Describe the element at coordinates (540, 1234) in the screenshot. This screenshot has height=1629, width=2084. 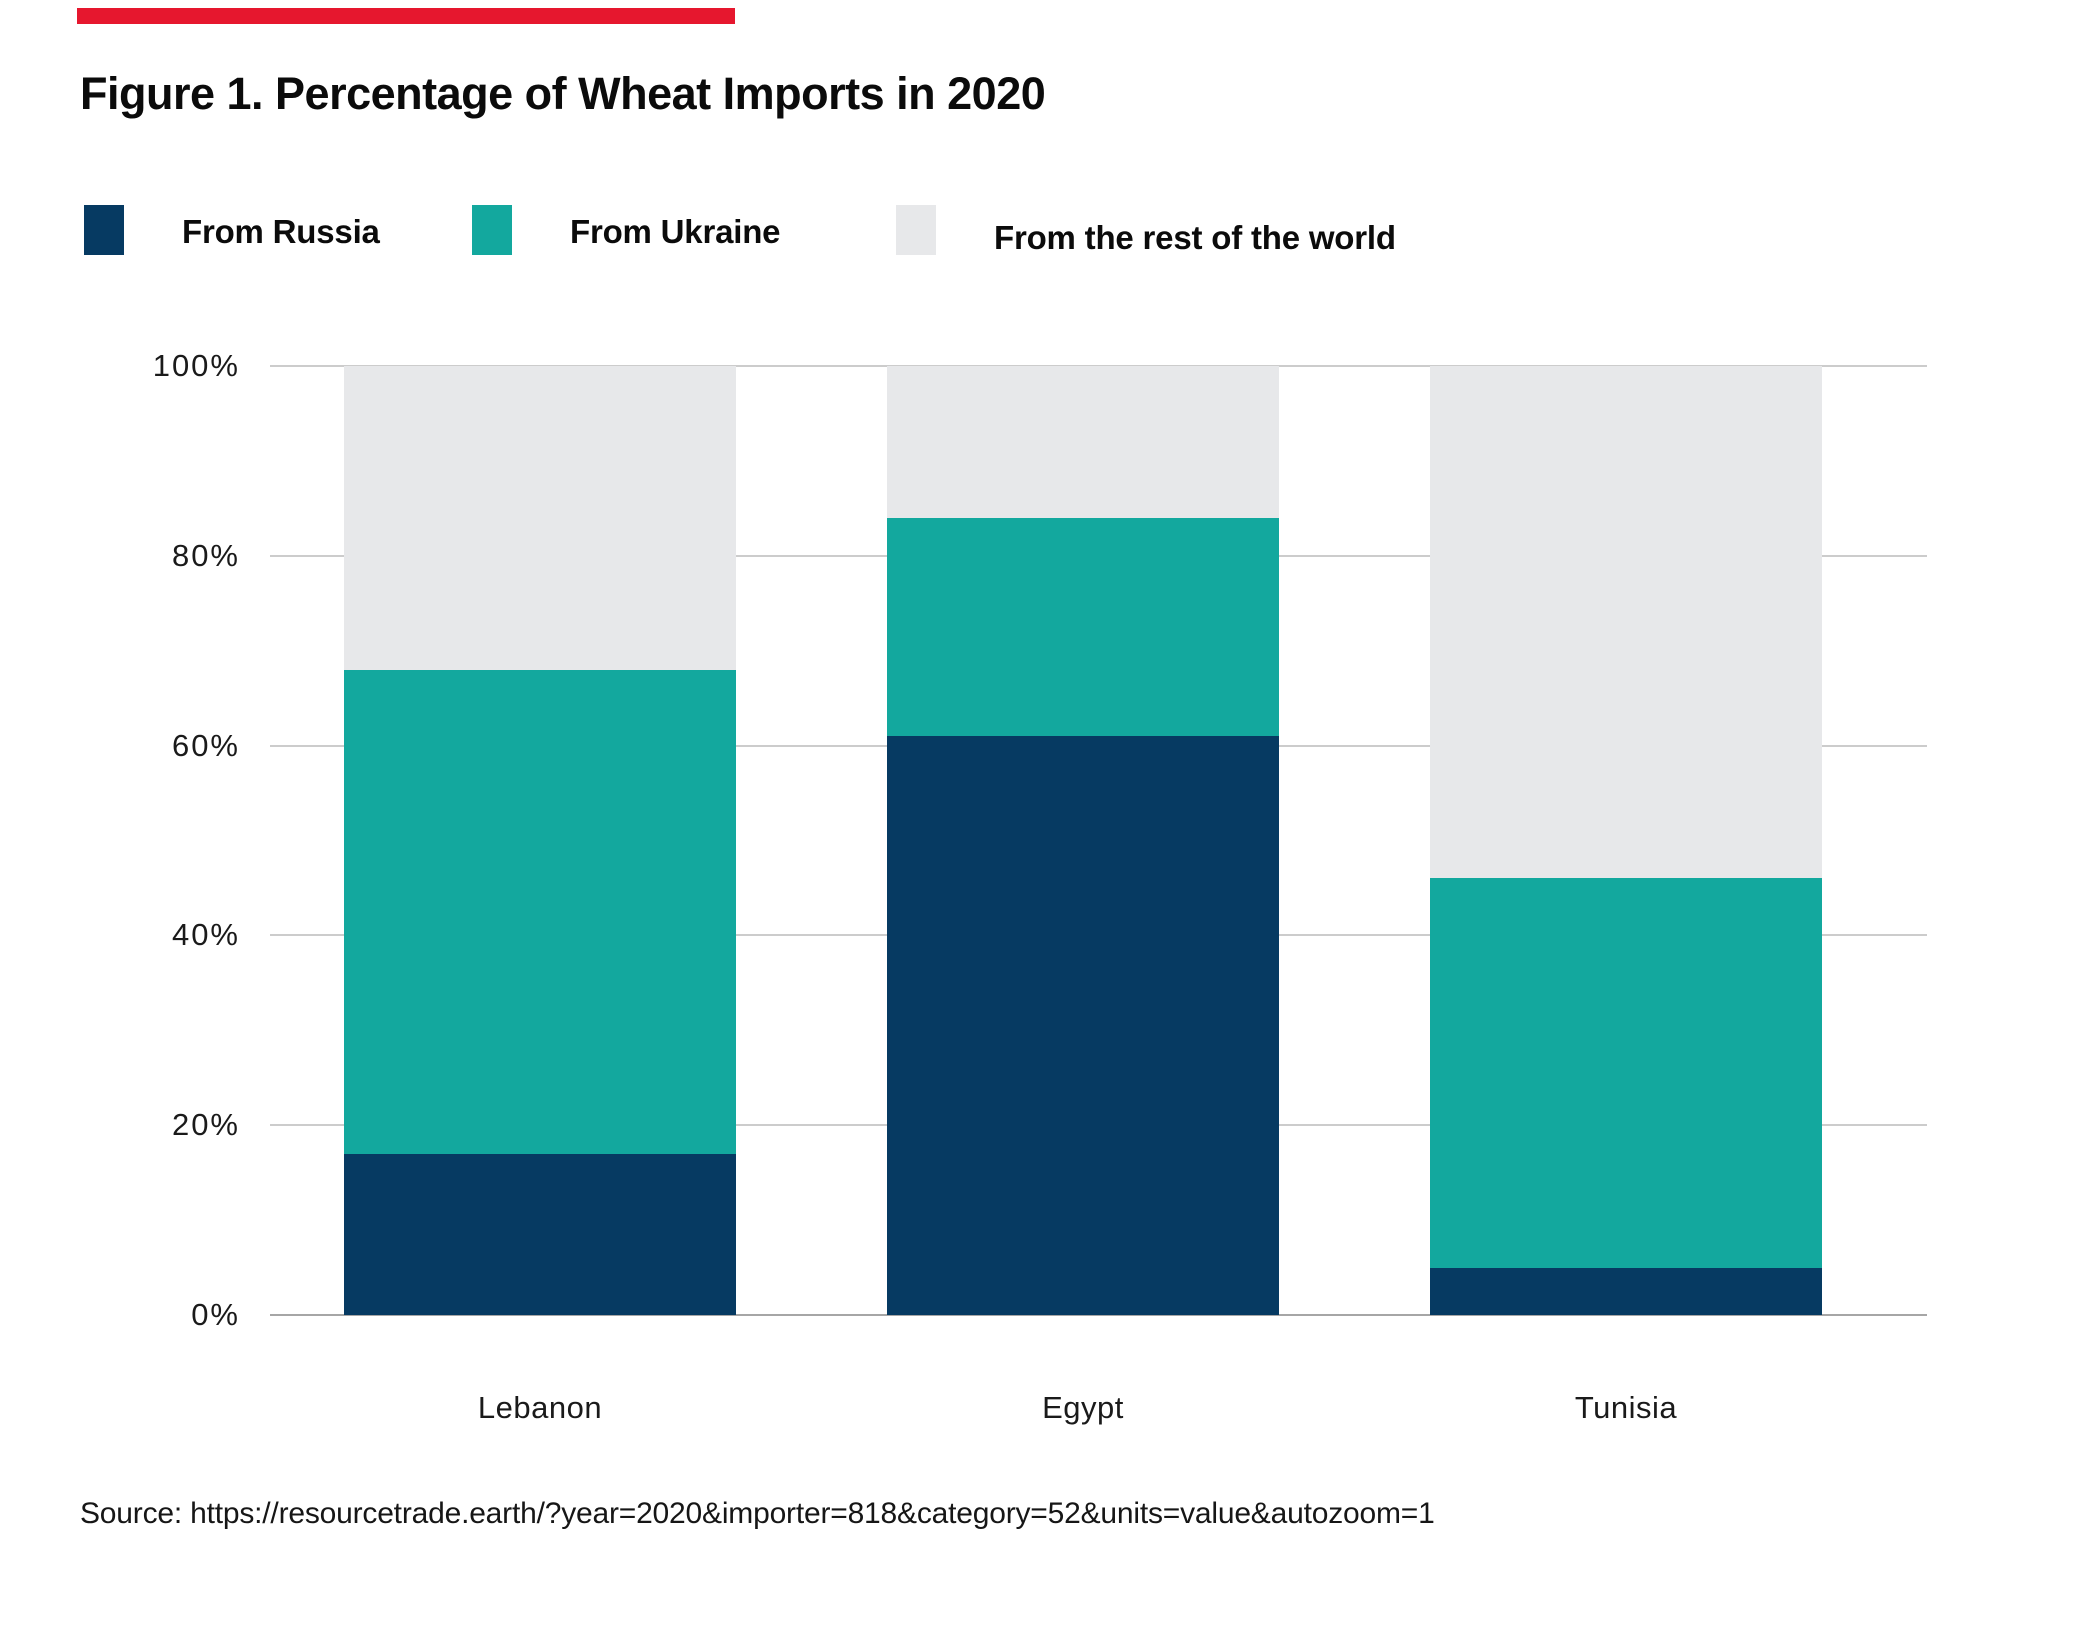
I see `segment-lebanon-from-russia` at that location.